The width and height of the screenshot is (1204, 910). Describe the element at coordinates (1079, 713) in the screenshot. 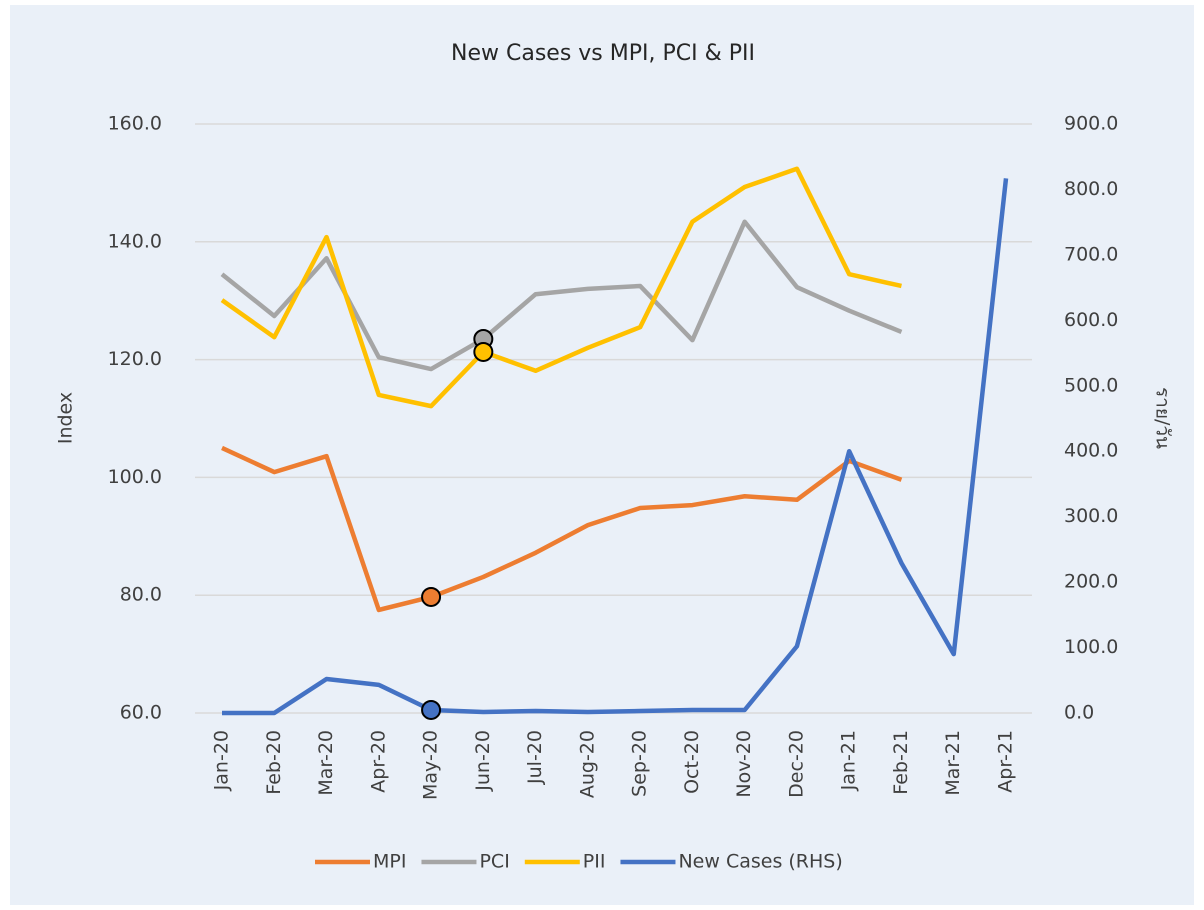

I see `y2-tick-label: 0.0` at that location.